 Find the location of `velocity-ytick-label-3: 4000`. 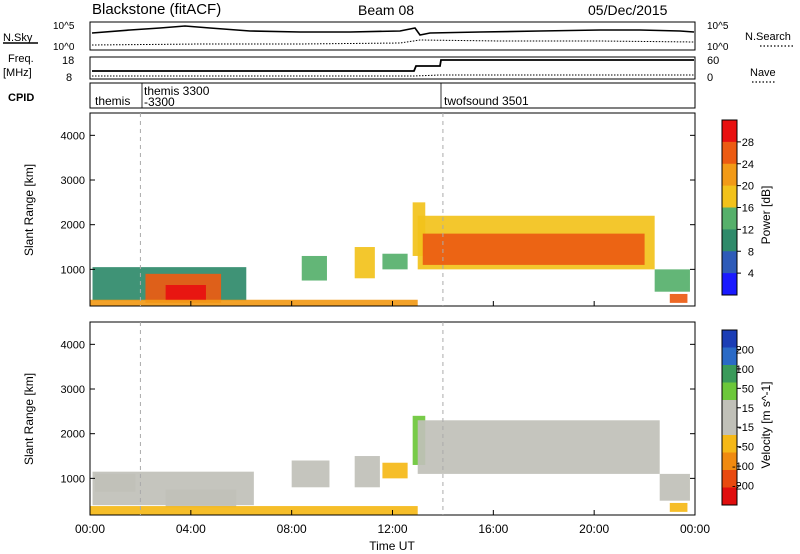

velocity-ytick-label-3: 4000 is located at coordinates (73, 345).